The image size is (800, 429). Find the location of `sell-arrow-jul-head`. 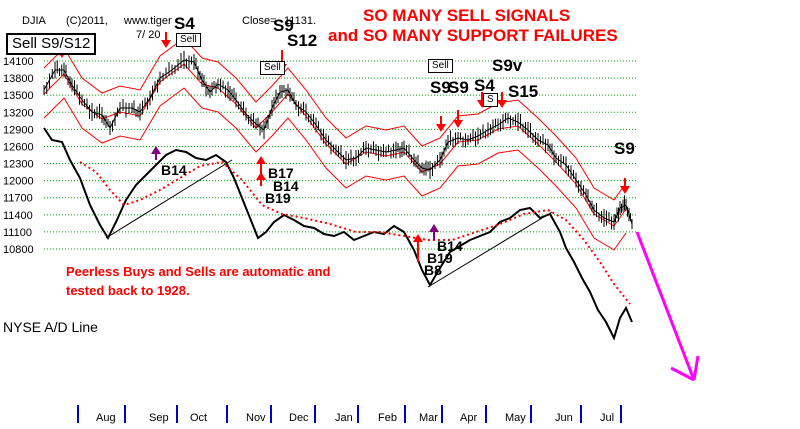

sell-arrow-jul-head is located at coordinates (625, 190).